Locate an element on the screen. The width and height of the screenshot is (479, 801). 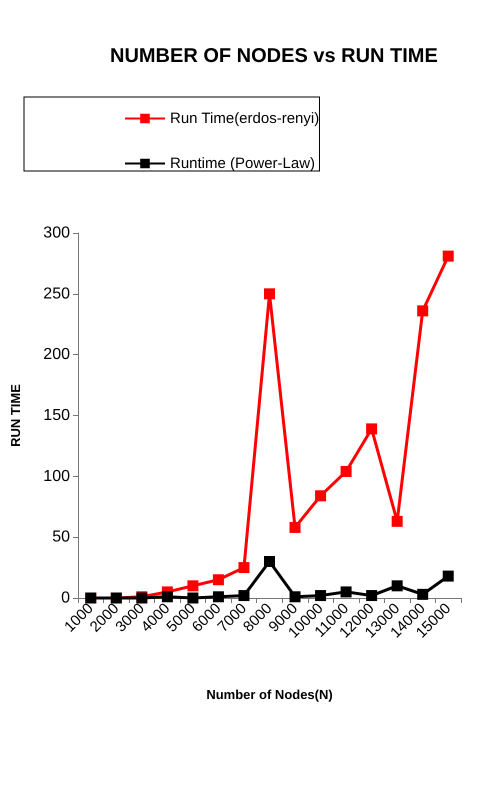
y-tick-label: 300 is located at coordinates (56, 233).